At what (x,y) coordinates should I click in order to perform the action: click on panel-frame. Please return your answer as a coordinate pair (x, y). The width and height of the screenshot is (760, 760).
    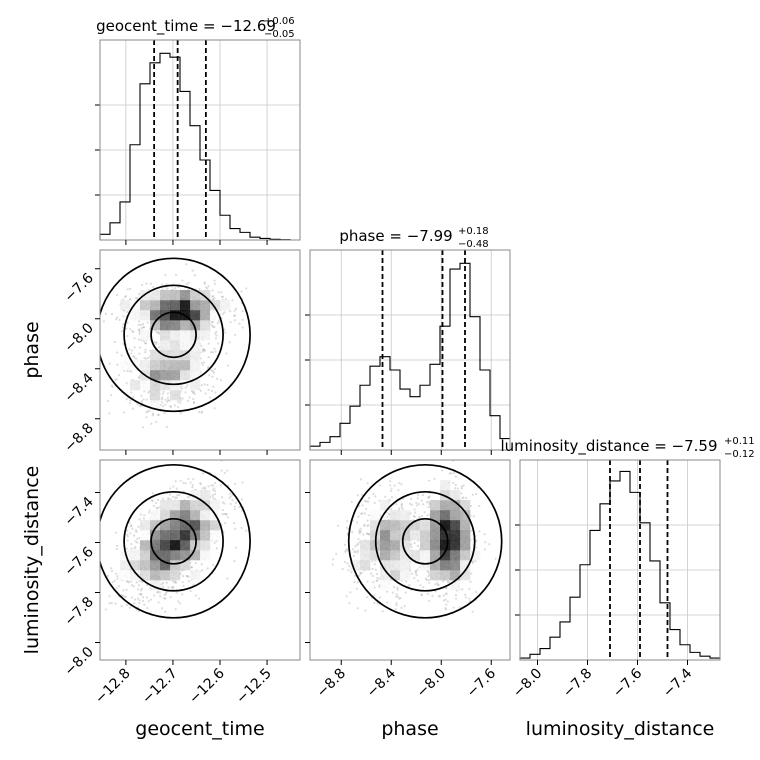
    Looking at the image, I should click on (200, 140).